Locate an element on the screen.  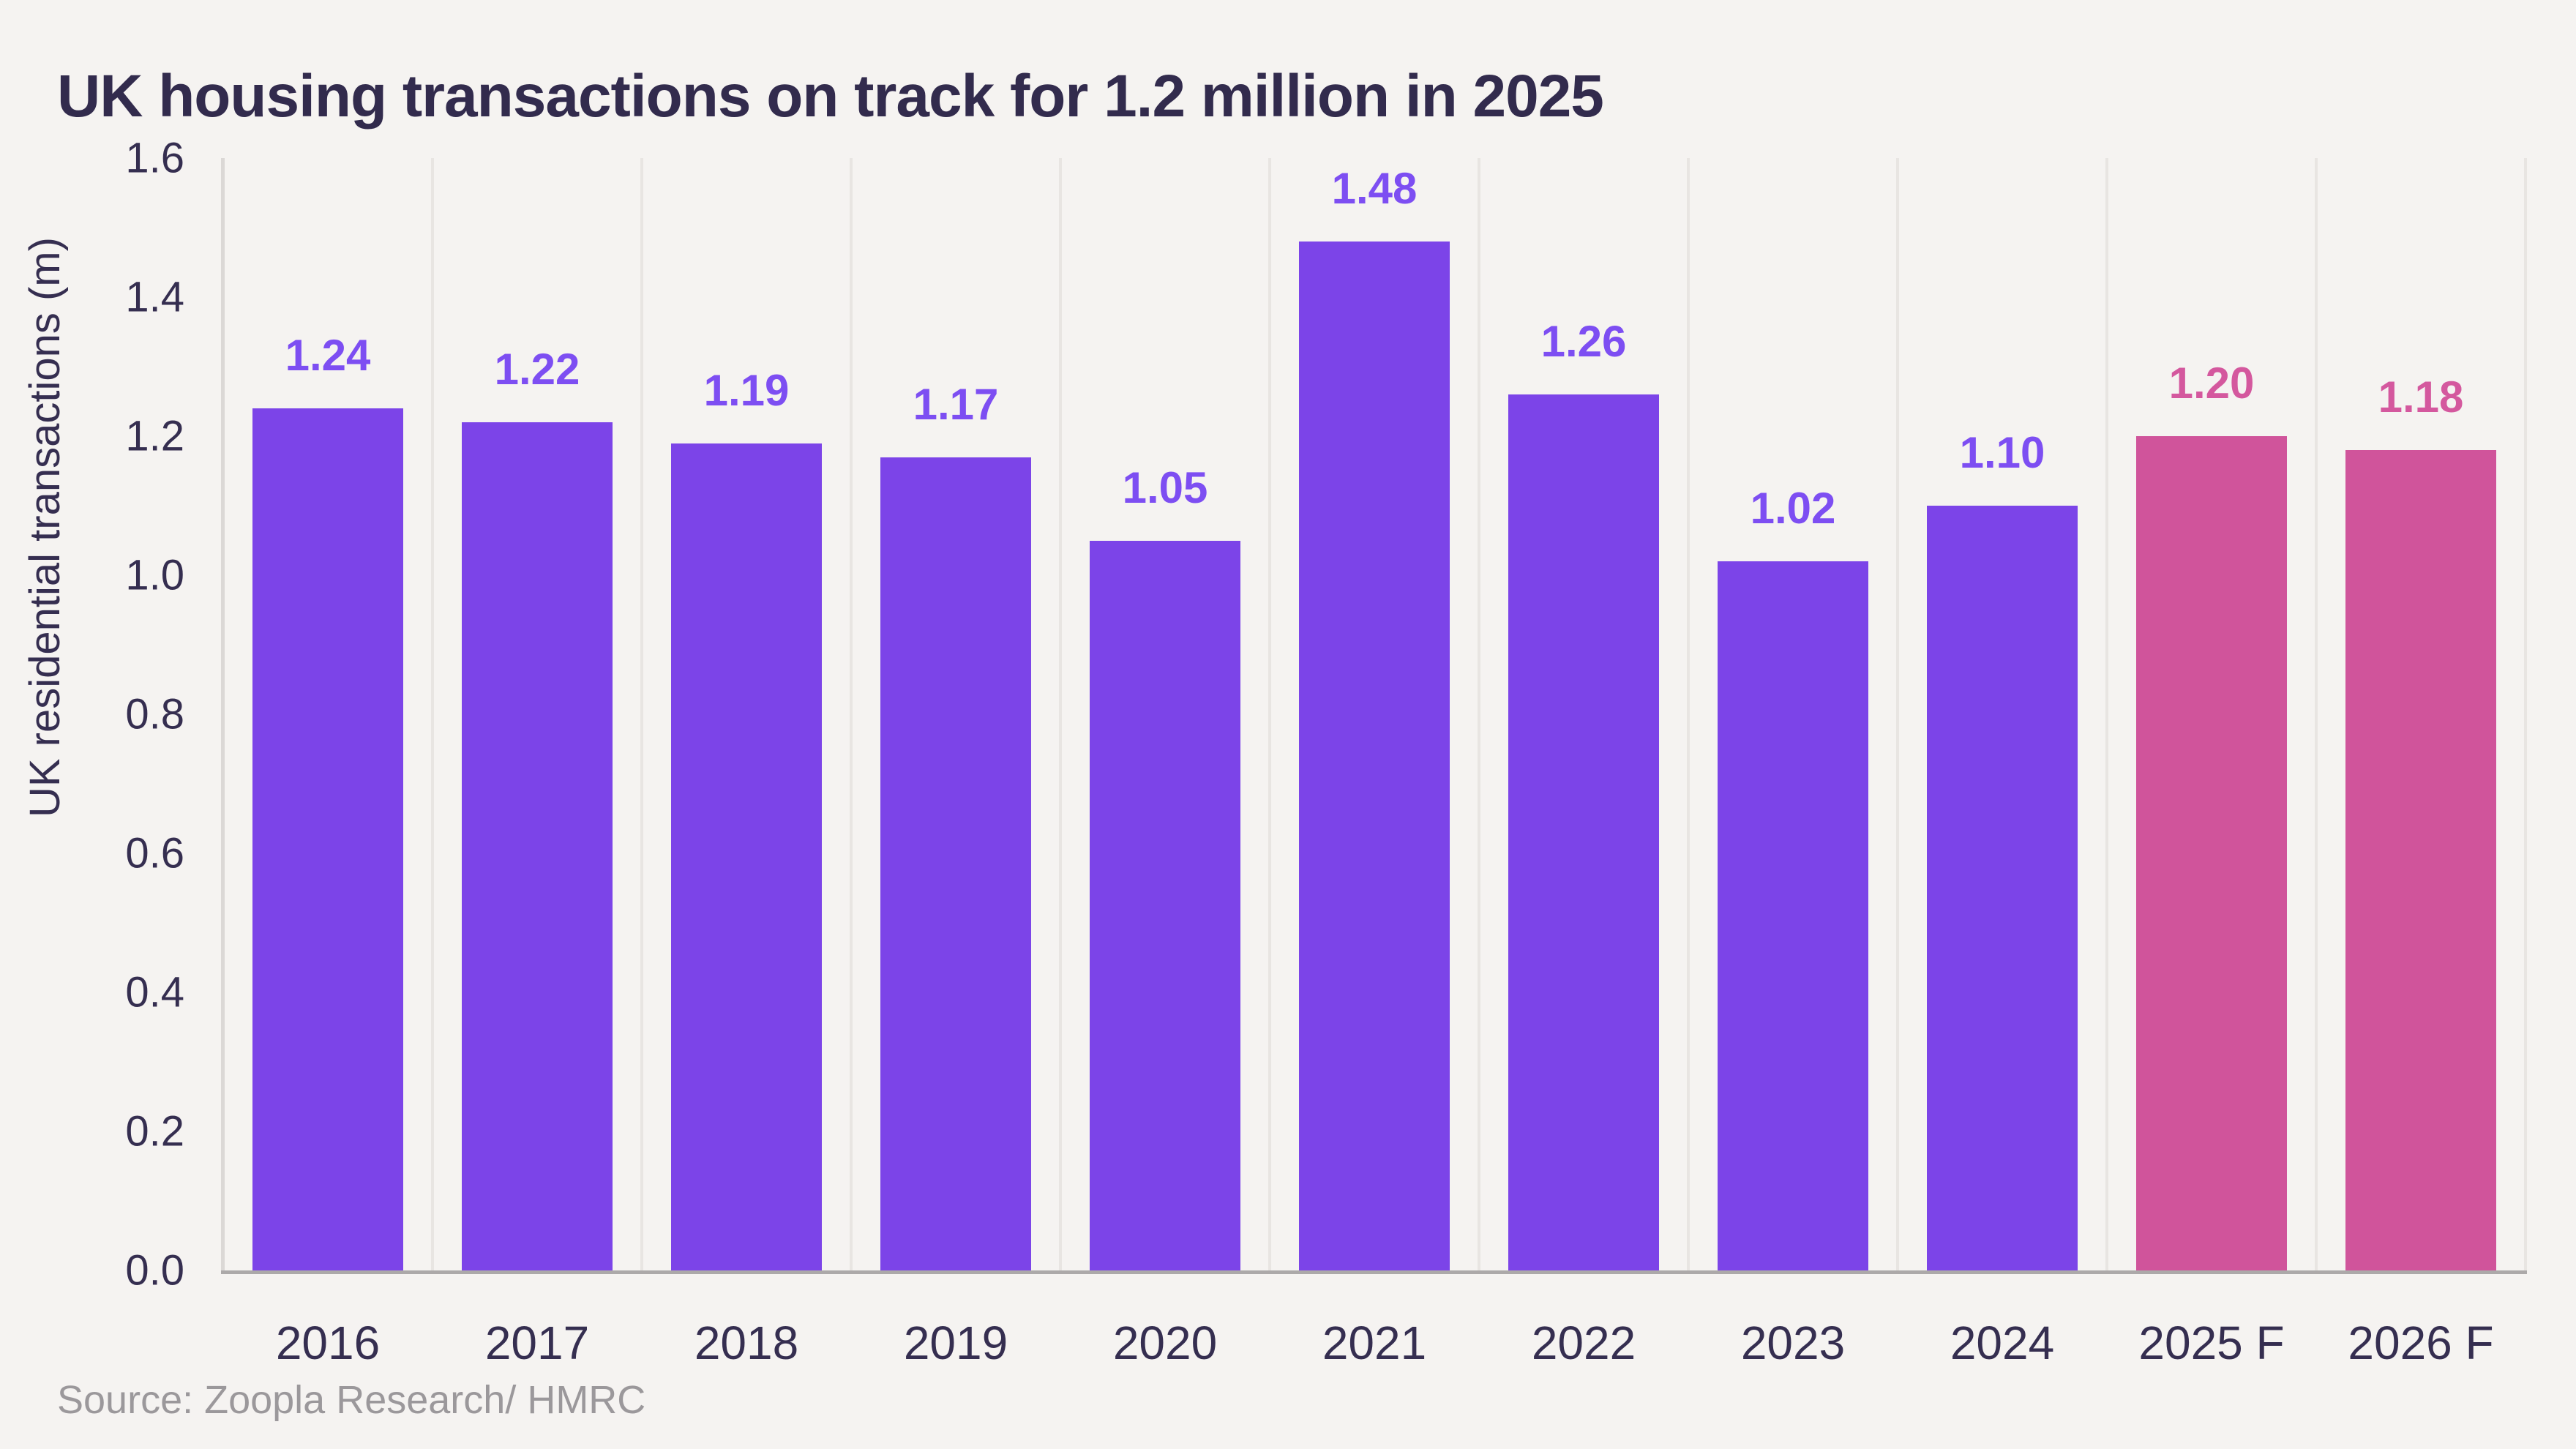
bar-2020 is located at coordinates (1165, 905).